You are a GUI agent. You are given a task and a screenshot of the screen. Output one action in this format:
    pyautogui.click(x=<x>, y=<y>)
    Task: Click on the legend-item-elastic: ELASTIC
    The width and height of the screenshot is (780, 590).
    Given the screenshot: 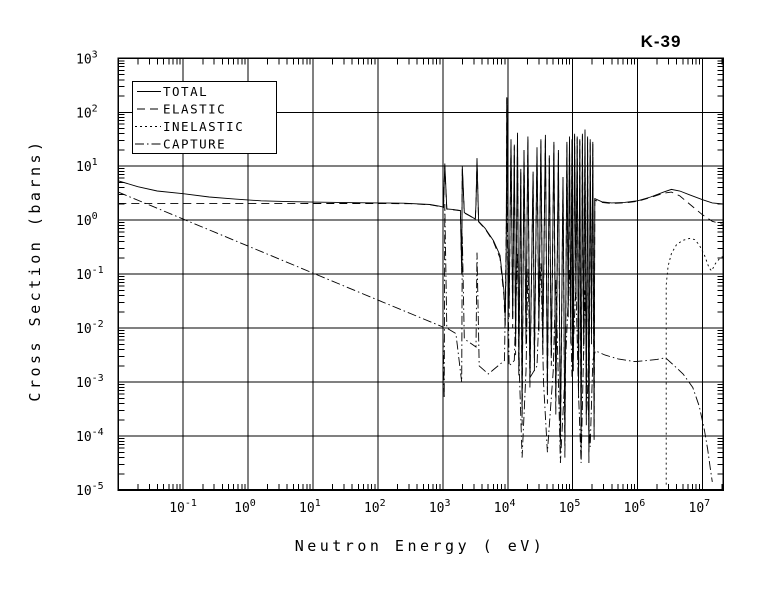 What is the action you would take?
    pyautogui.click(x=181, y=109)
    